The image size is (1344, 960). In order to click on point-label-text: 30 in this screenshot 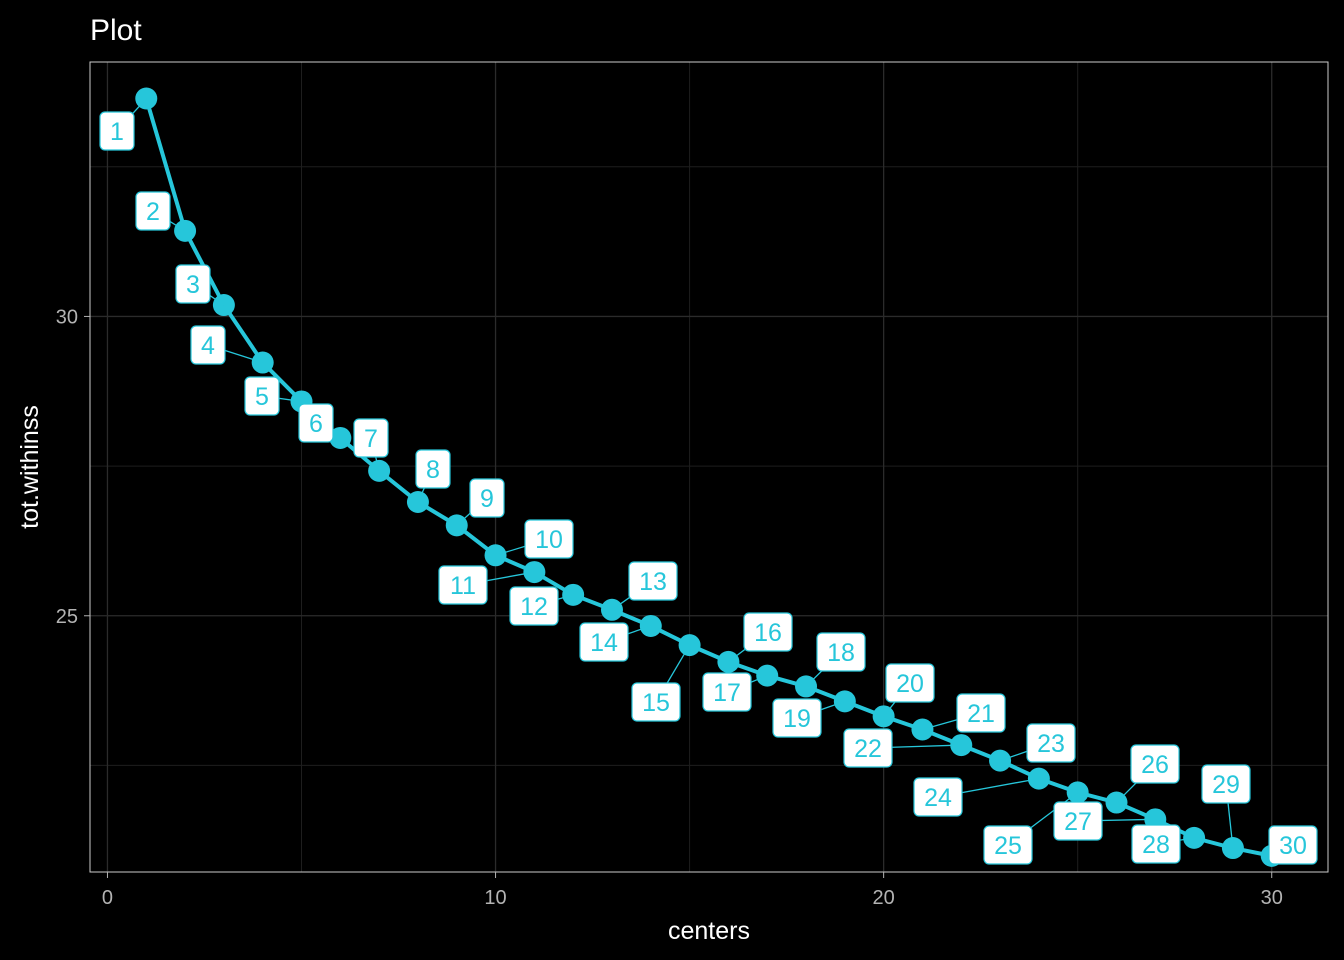, I will do `click(1293, 846)`.